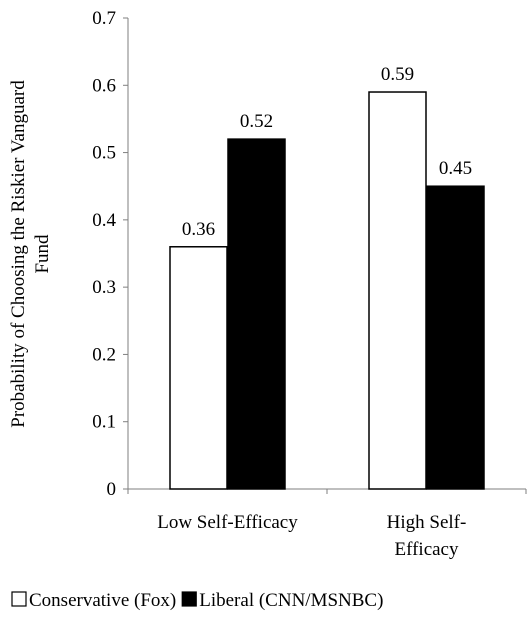 The height and width of the screenshot is (620, 531). What do you see at coordinates (102, 600) in the screenshot?
I see `legend-label: Conservative (Fox)` at bounding box center [102, 600].